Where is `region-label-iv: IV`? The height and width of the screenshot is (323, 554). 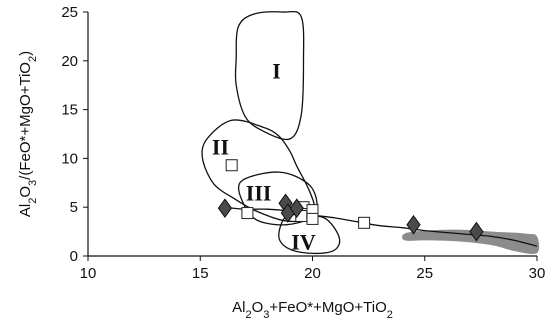
region-label-iv: IV is located at coordinates (303, 241).